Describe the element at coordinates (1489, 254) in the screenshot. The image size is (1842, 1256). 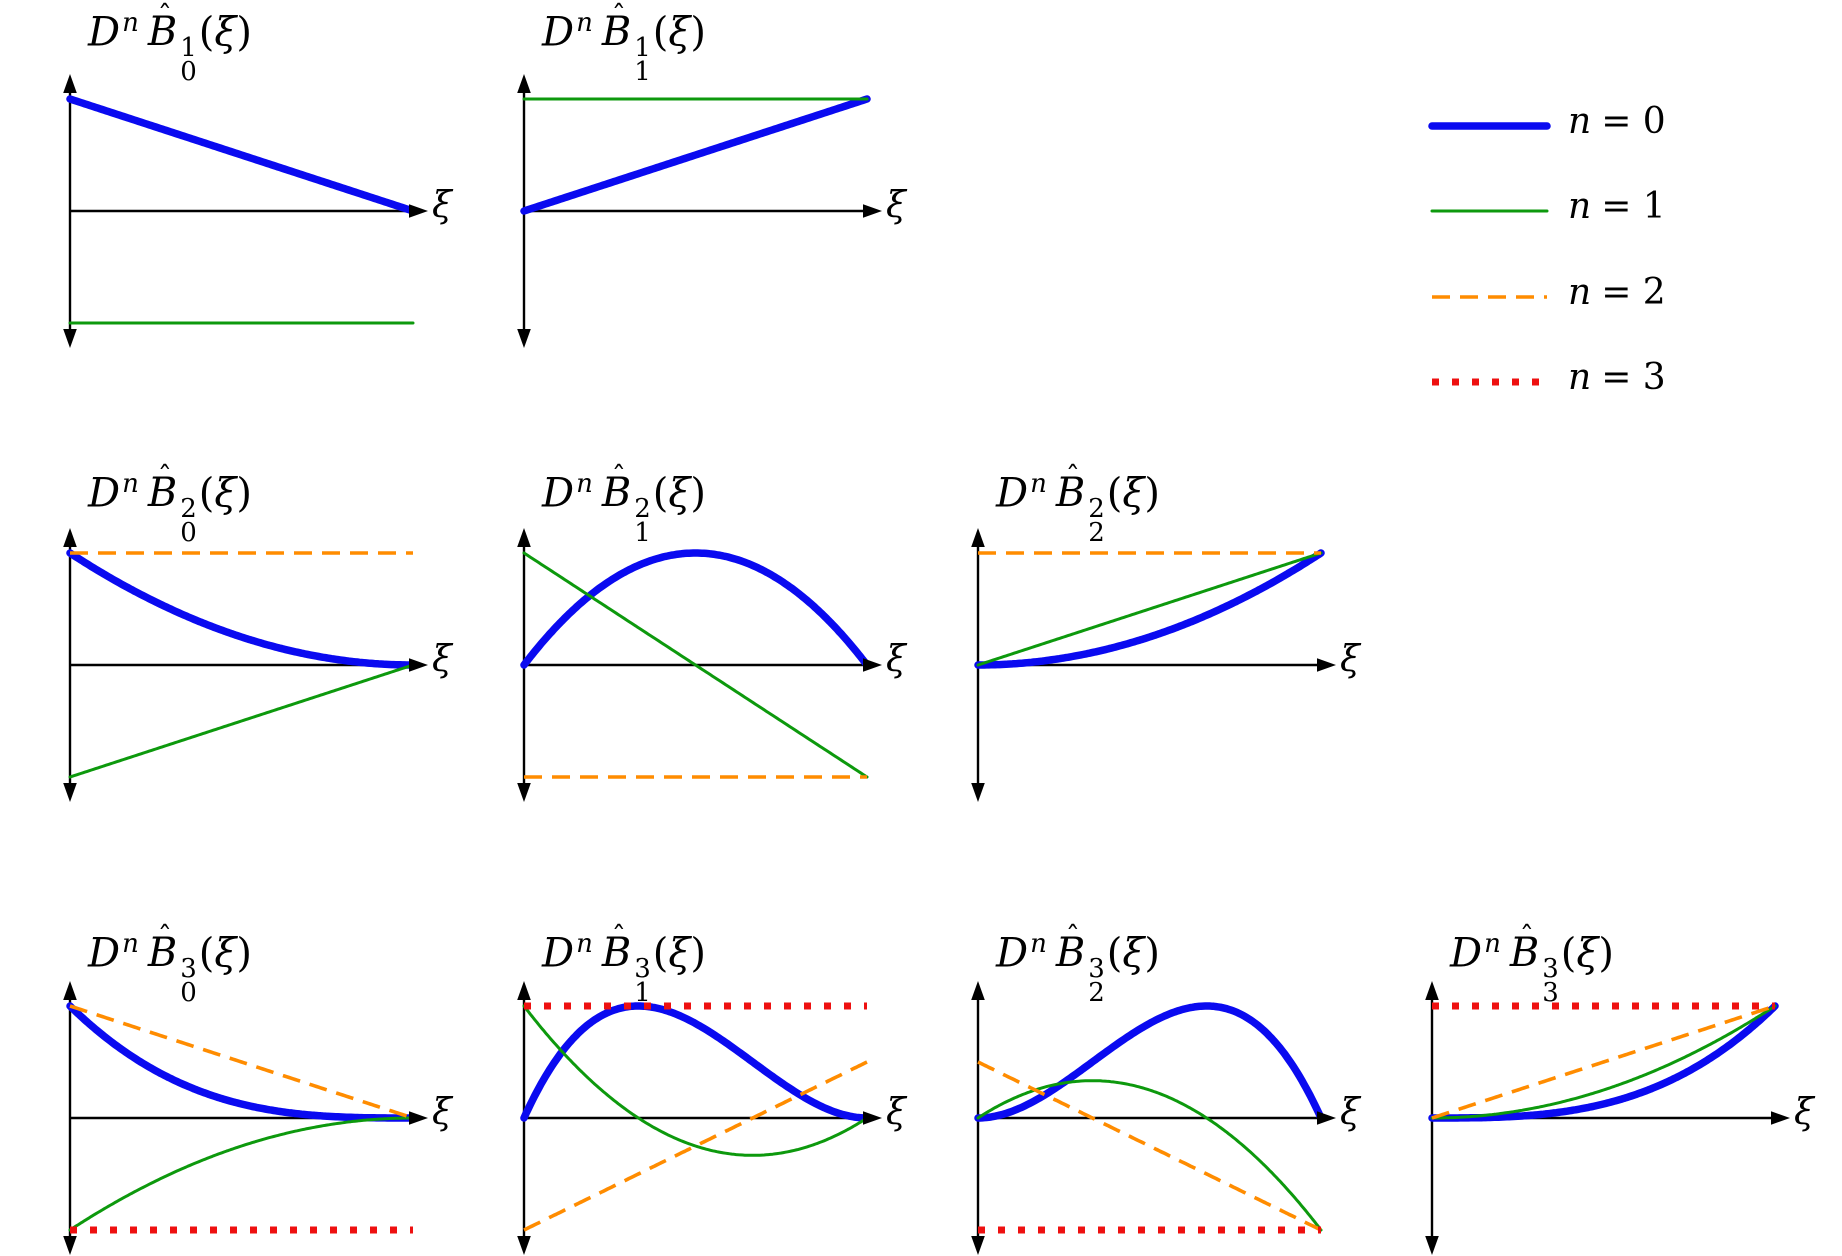
I see `legend` at that location.